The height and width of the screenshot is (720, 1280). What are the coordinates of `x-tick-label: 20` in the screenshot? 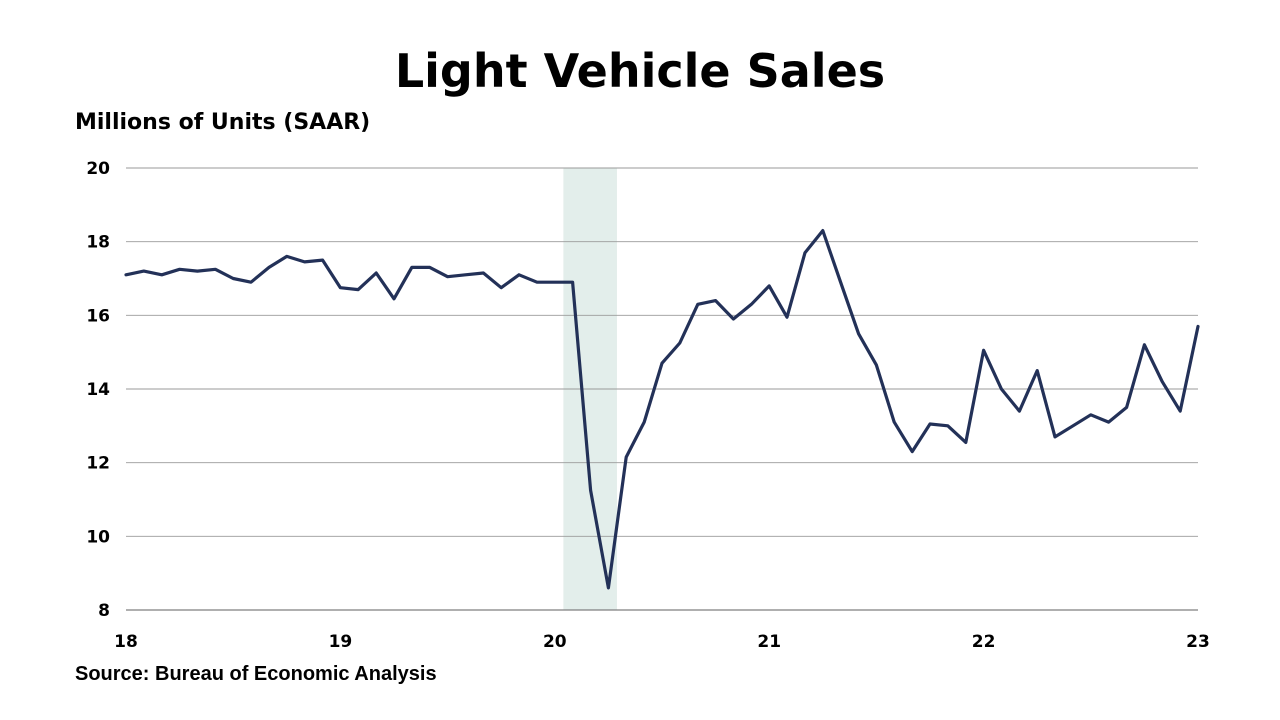 It's located at (555, 642).